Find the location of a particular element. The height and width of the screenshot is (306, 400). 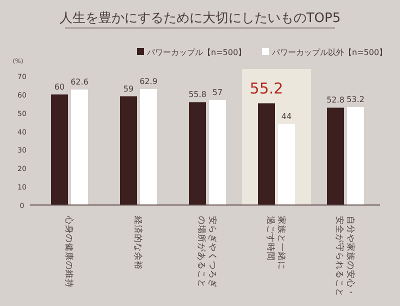

x-tick-label: 安らぎやくつろぎの場所があること is located at coordinates (207, 252).